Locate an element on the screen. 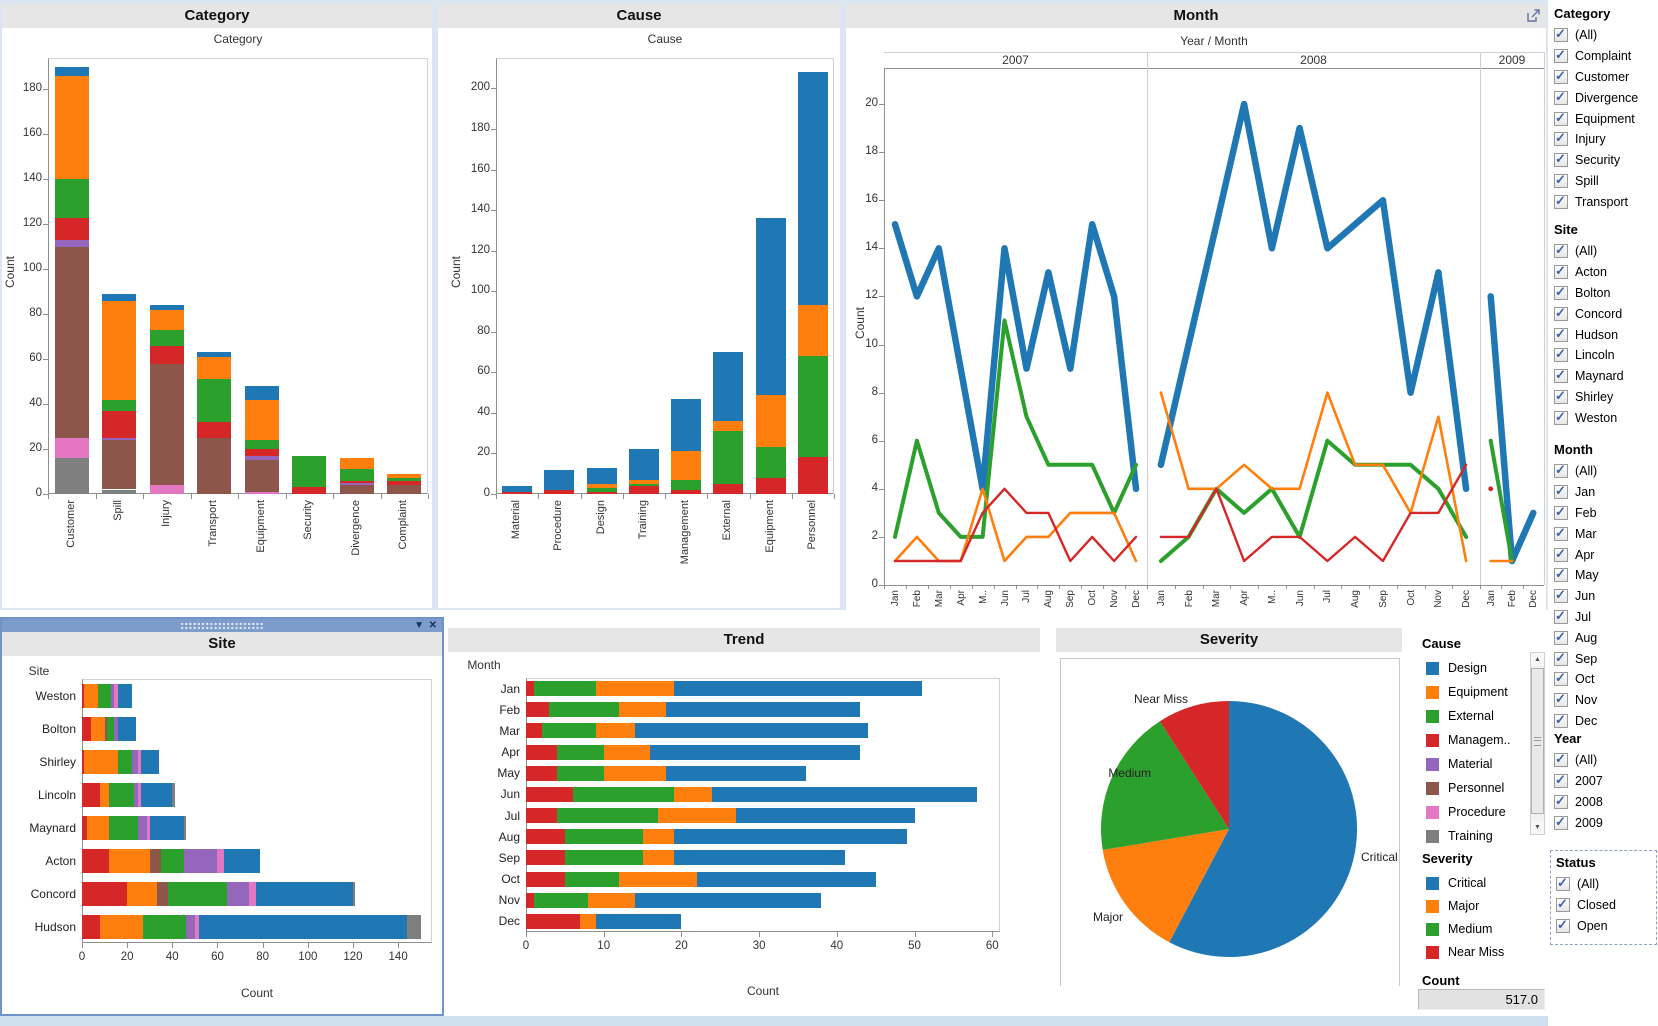 This screenshot has height=1026, width=1658. bar-segment-jan-medium is located at coordinates (564, 689).